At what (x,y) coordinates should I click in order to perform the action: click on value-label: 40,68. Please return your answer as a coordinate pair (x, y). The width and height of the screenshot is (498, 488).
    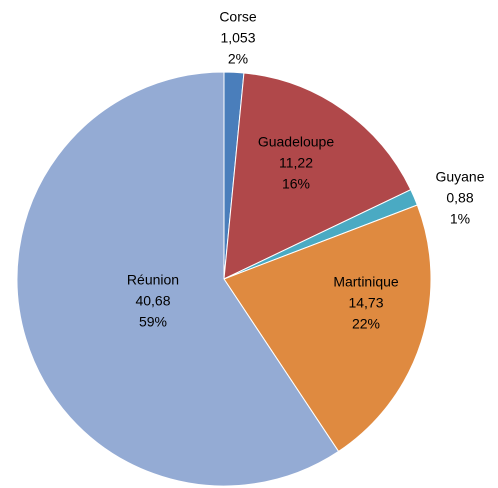
    Looking at the image, I should click on (152, 301).